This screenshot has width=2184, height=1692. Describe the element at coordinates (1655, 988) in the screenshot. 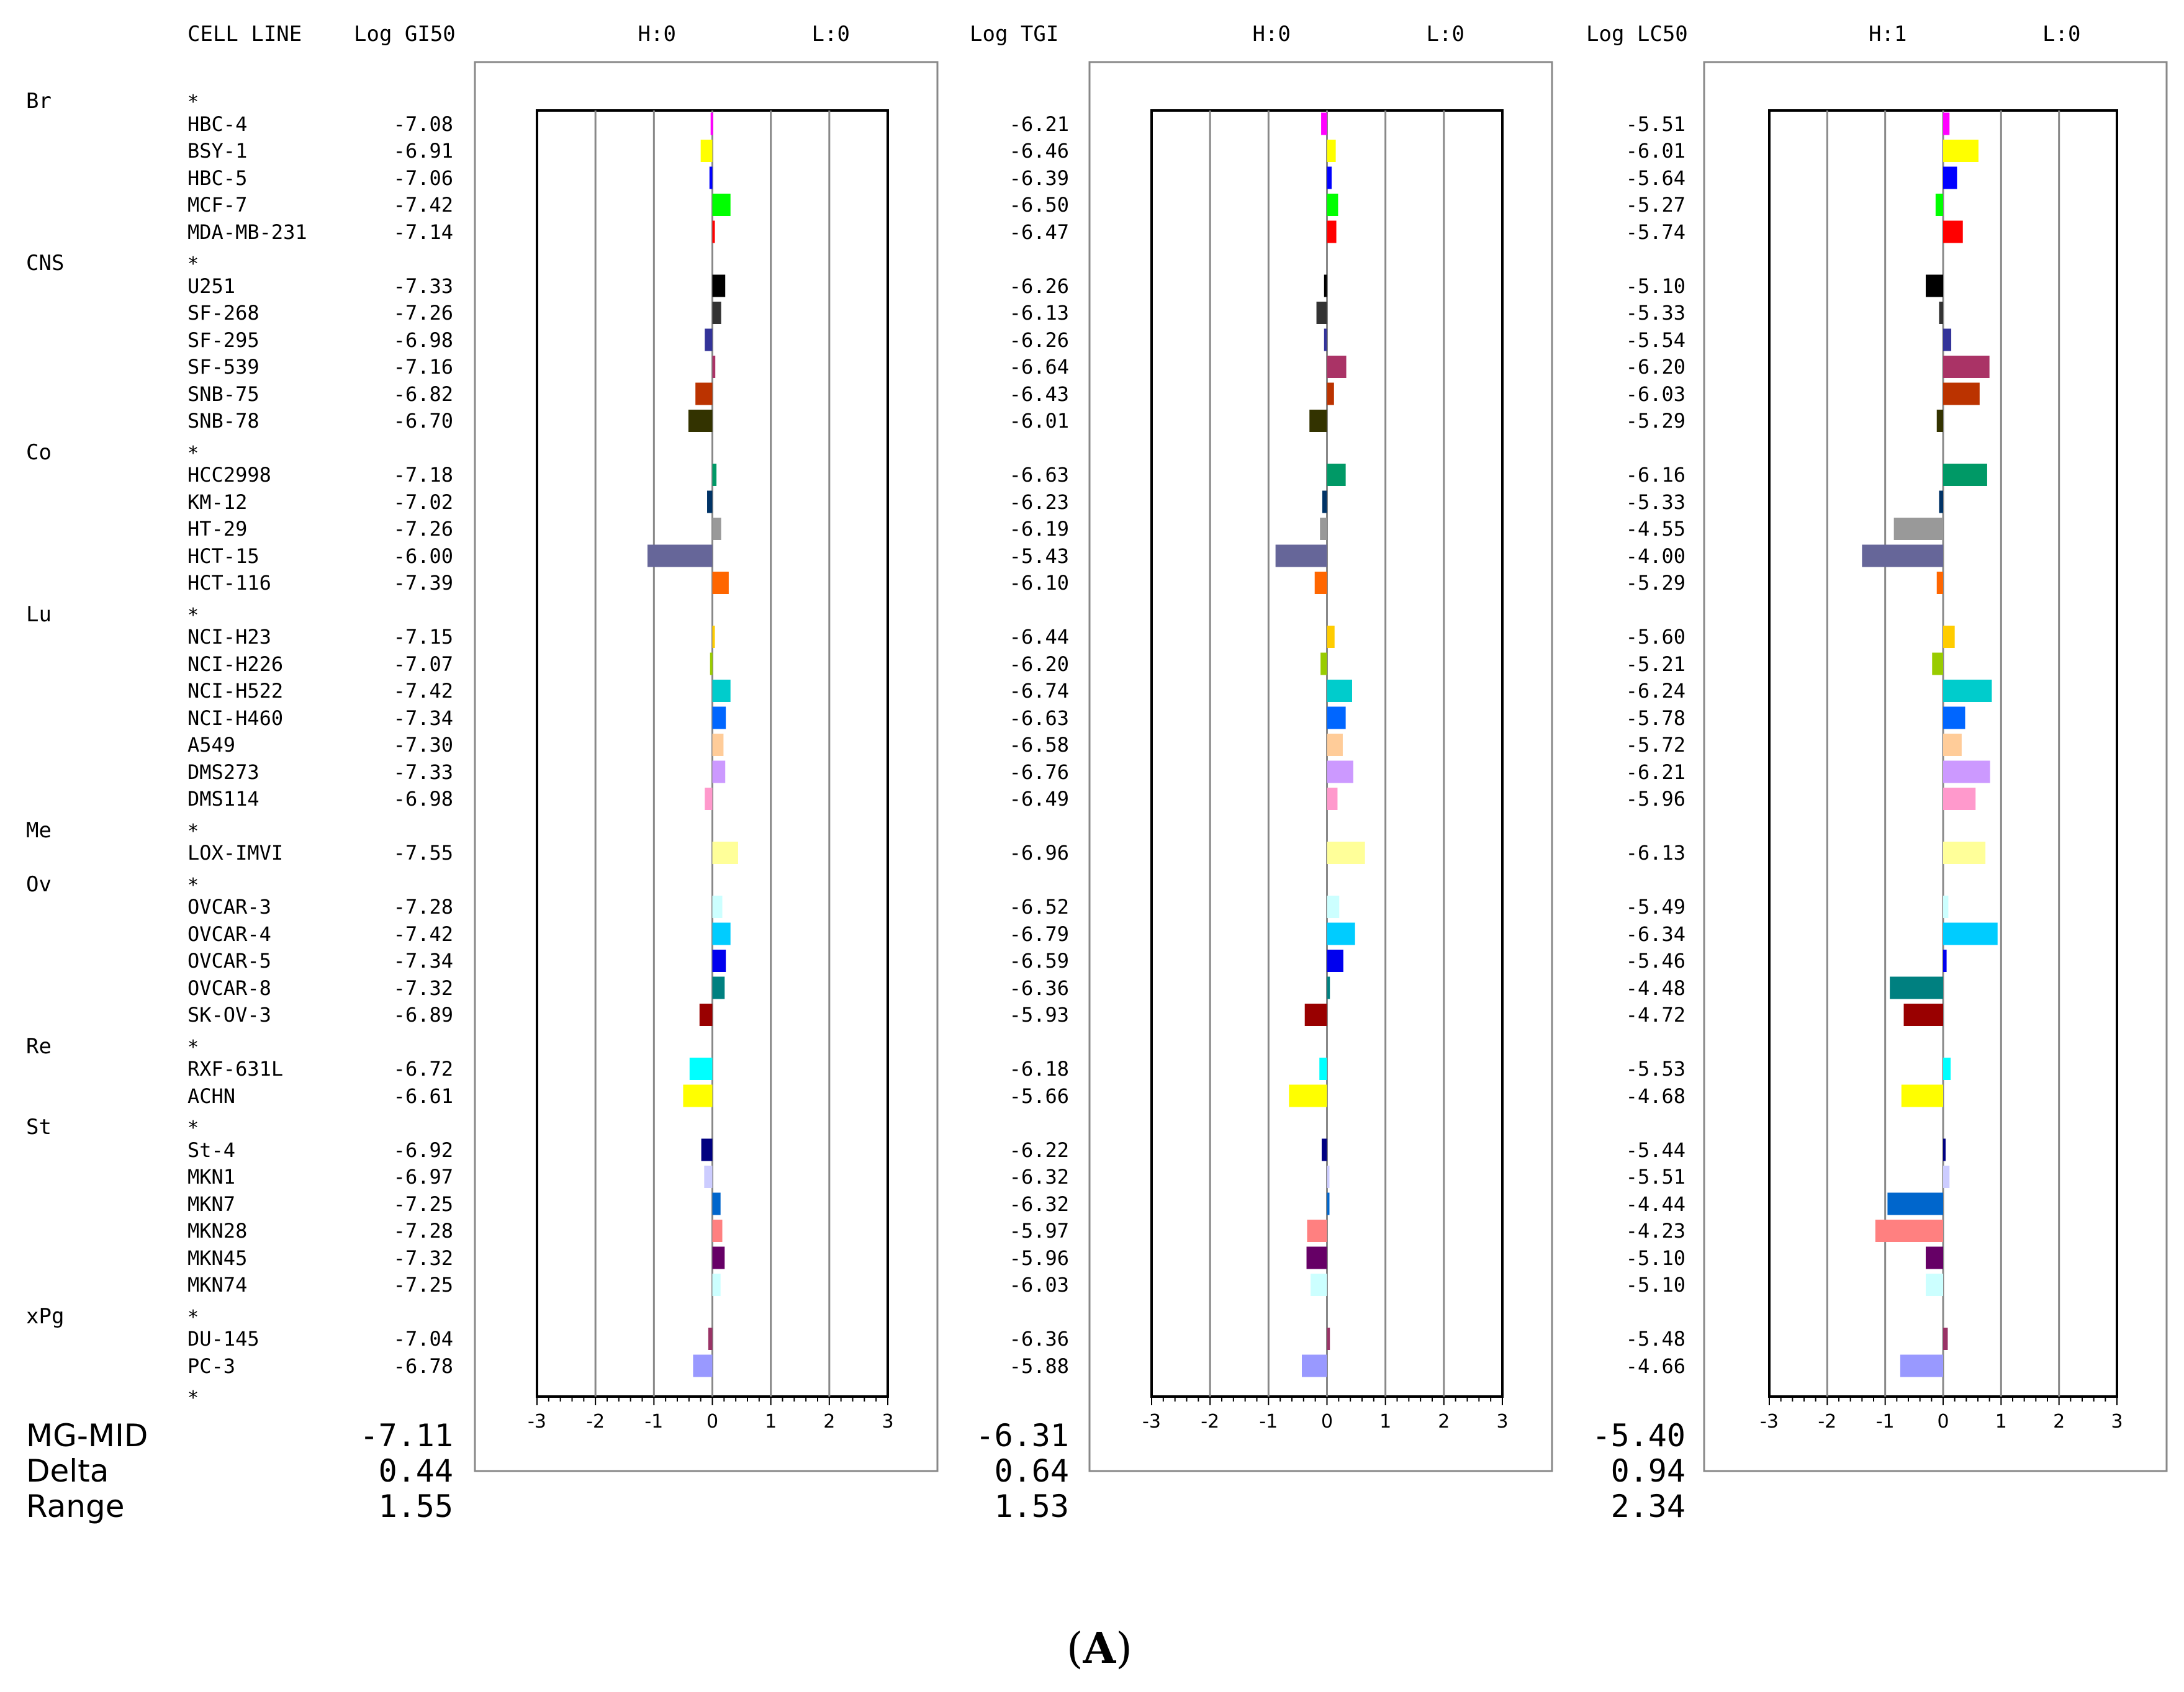

I see `value-lc50: -4.48` at that location.